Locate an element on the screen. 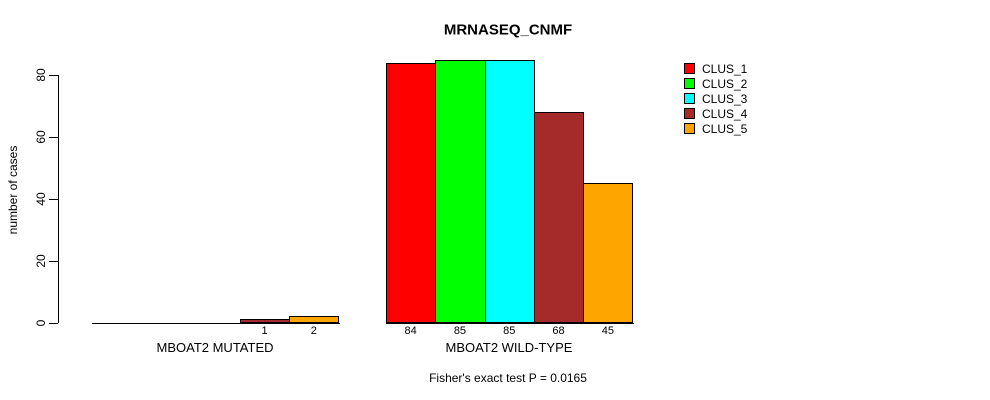 The height and width of the screenshot is (400, 990). group-baseline is located at coordinates (216, 323).